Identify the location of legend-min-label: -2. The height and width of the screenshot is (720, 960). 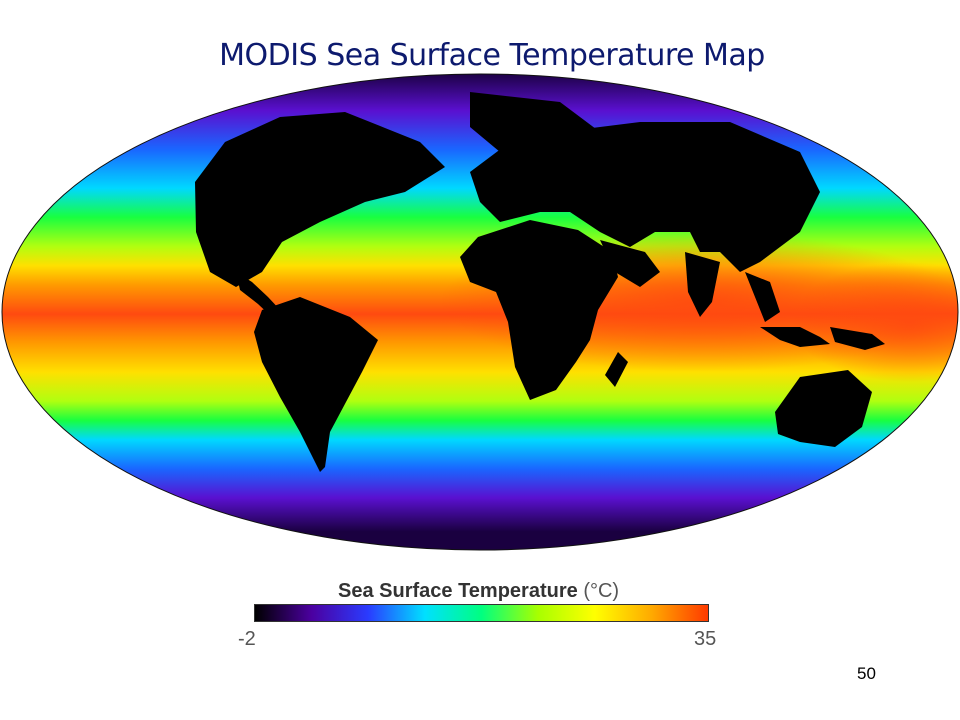
(247, 639).